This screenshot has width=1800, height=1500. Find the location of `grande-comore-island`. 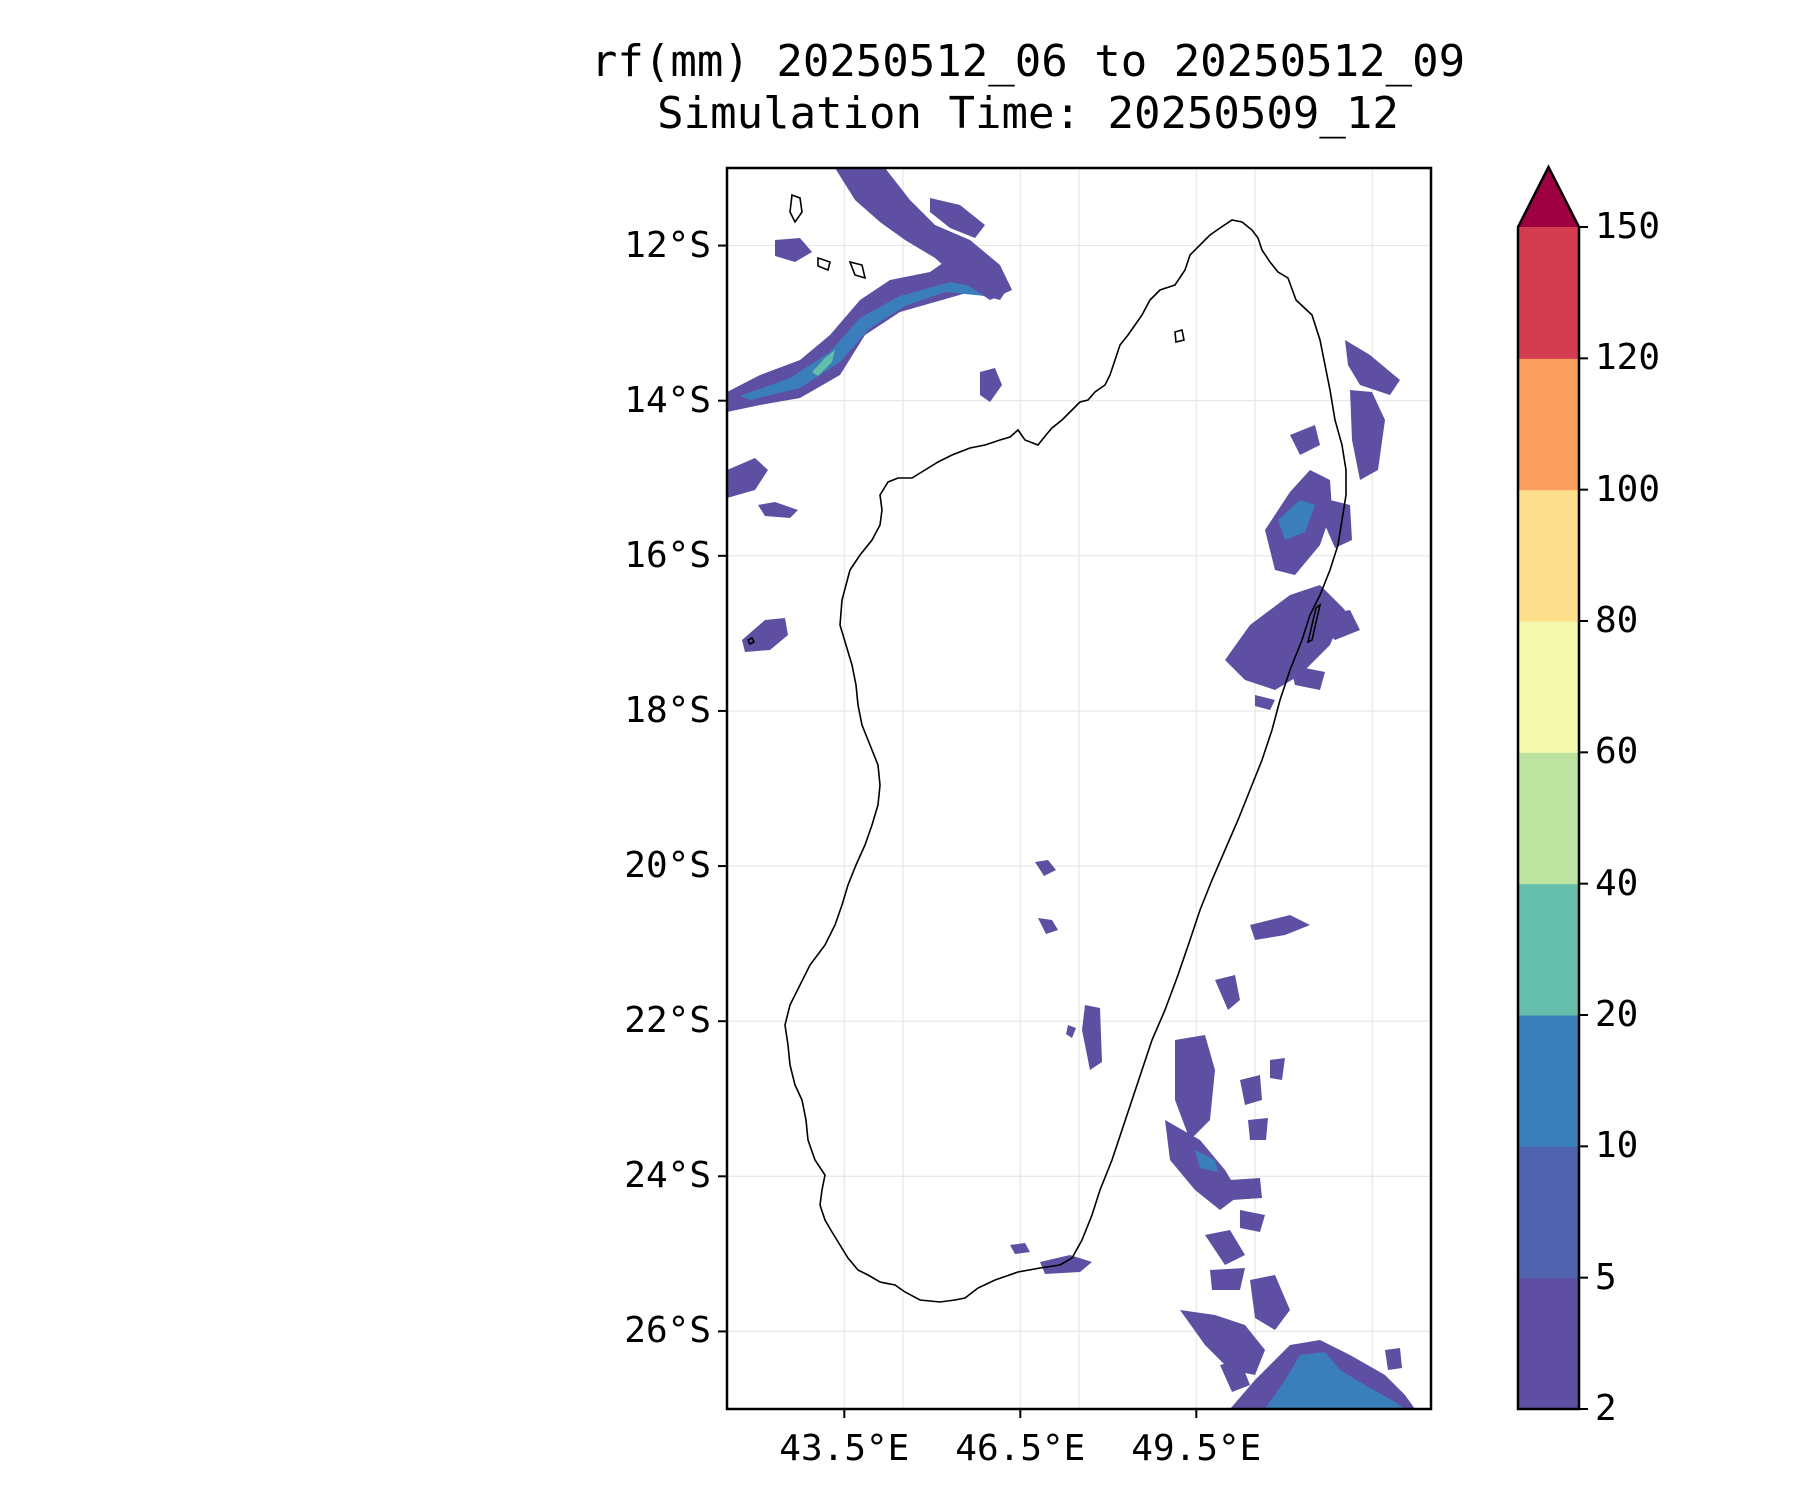

grande-comore-island is located at coordinates (824, 264).